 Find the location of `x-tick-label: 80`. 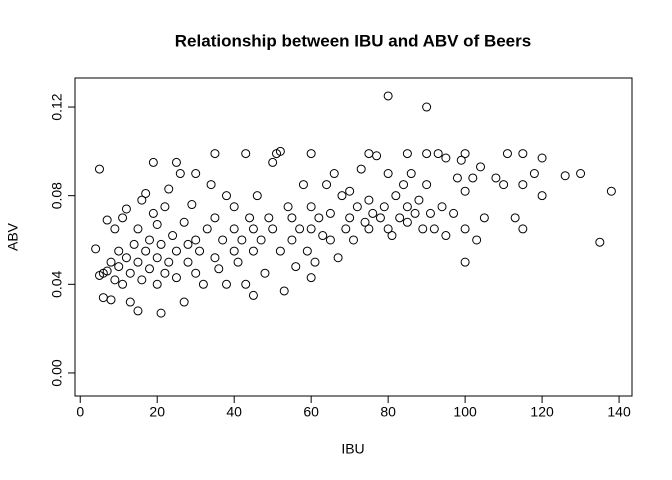

x-tick-label: 80 is located at coordinates (388, 412).